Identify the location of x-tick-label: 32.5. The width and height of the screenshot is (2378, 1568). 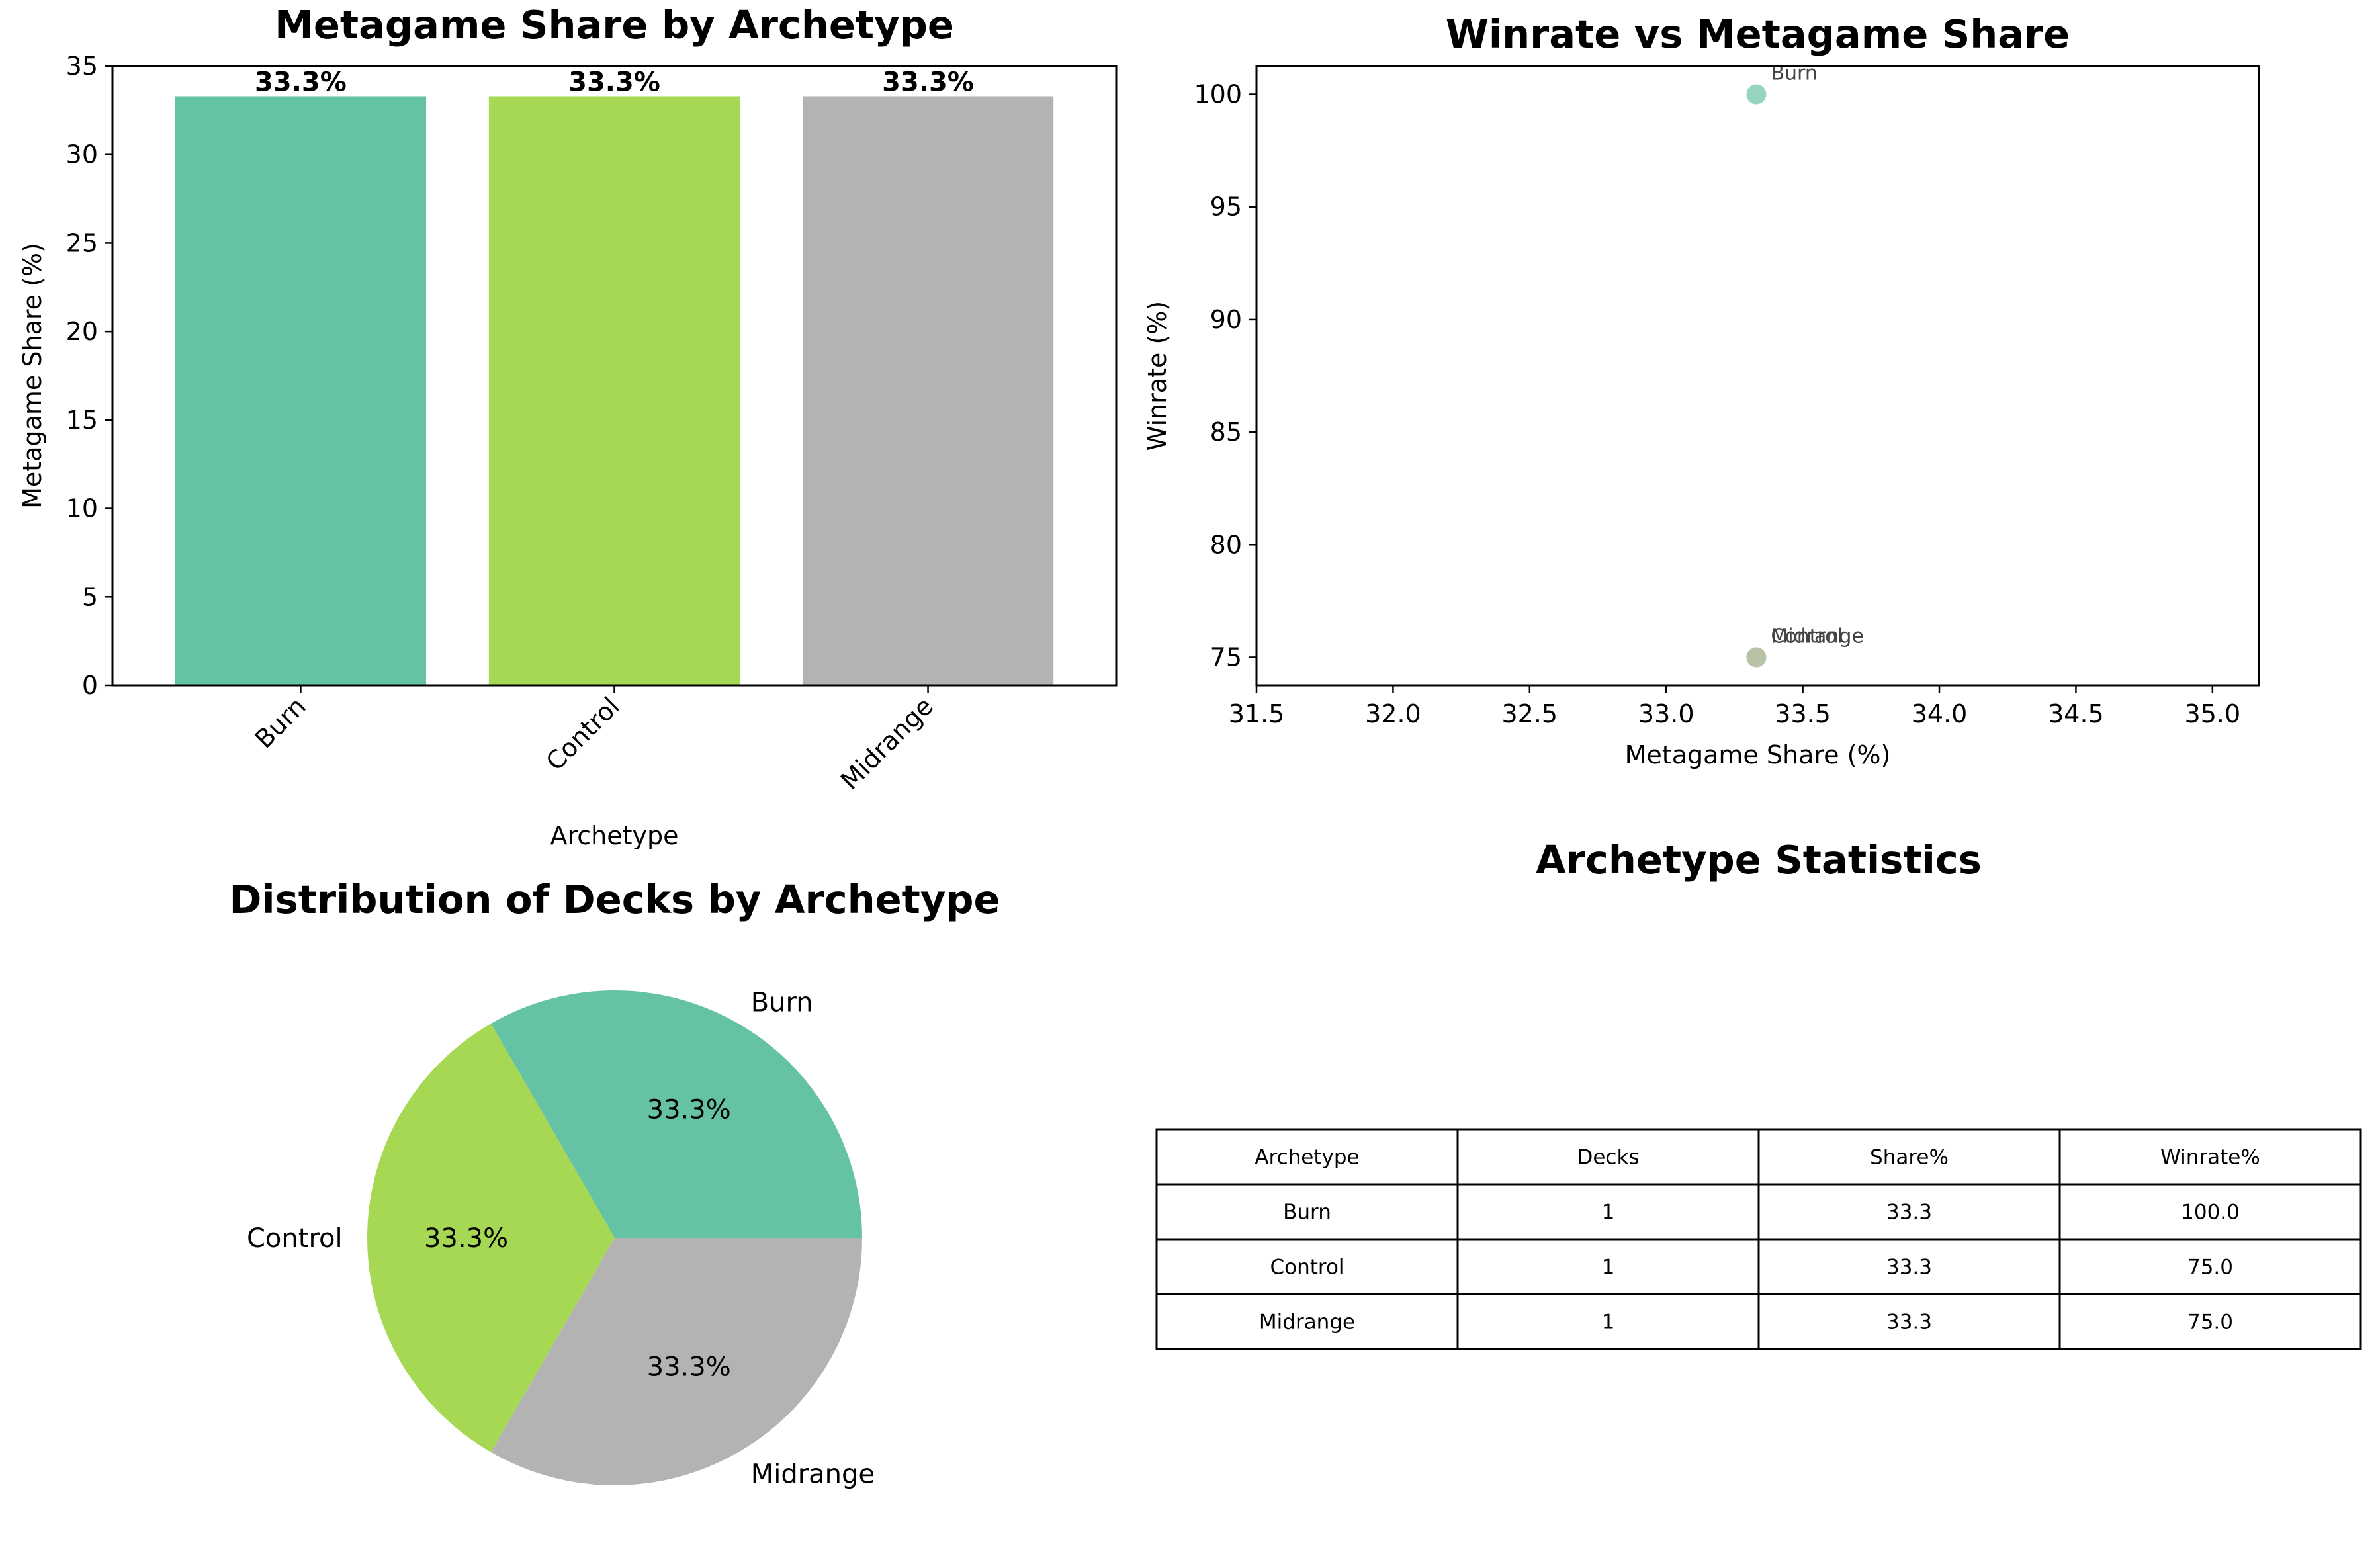
(1530, 714).